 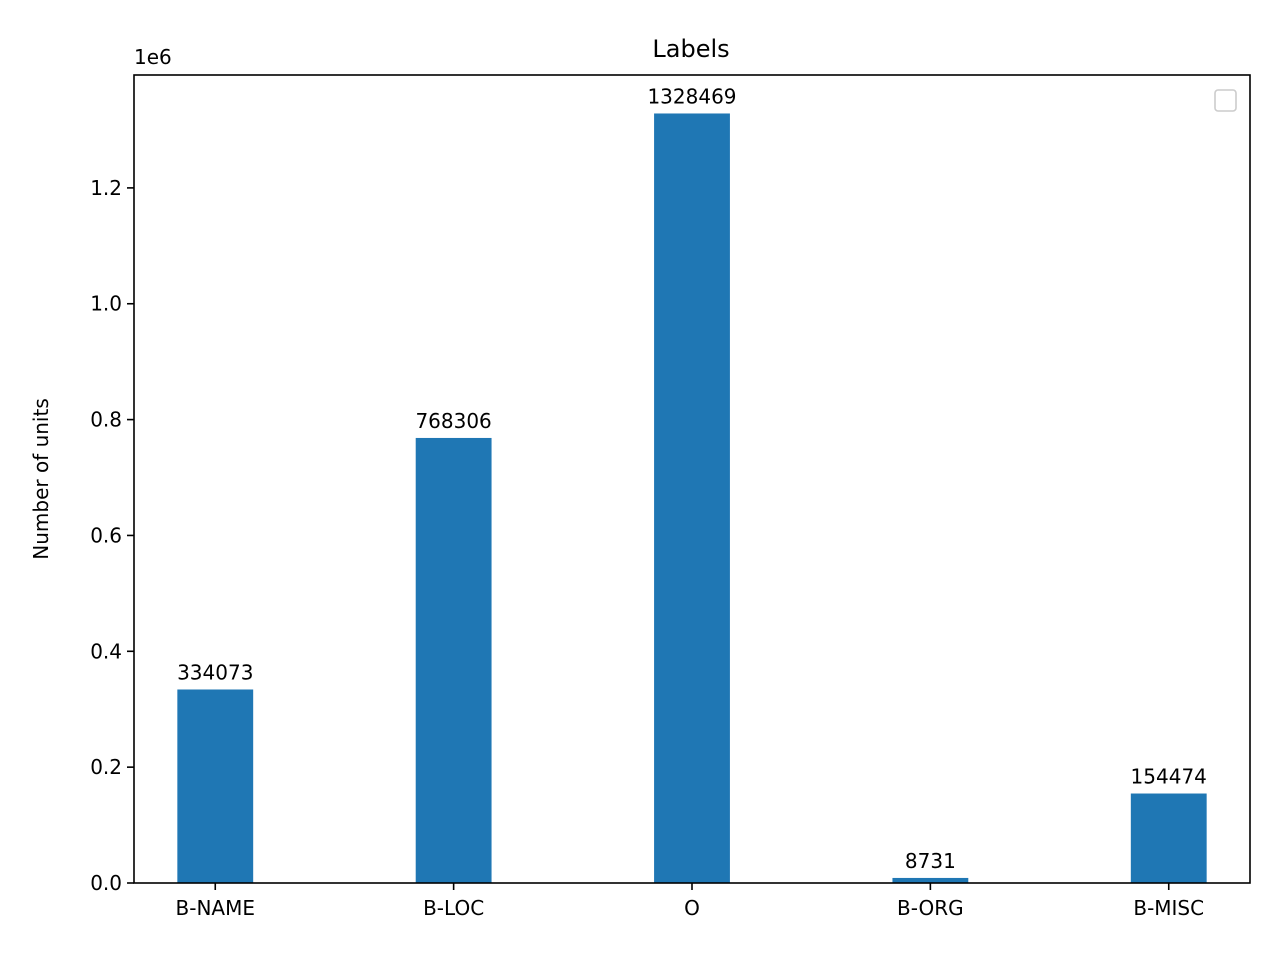 What do you see at coordinates (1225, 100) in the screenshot?
I see `legend-box` at bounding box center [1225, 100].